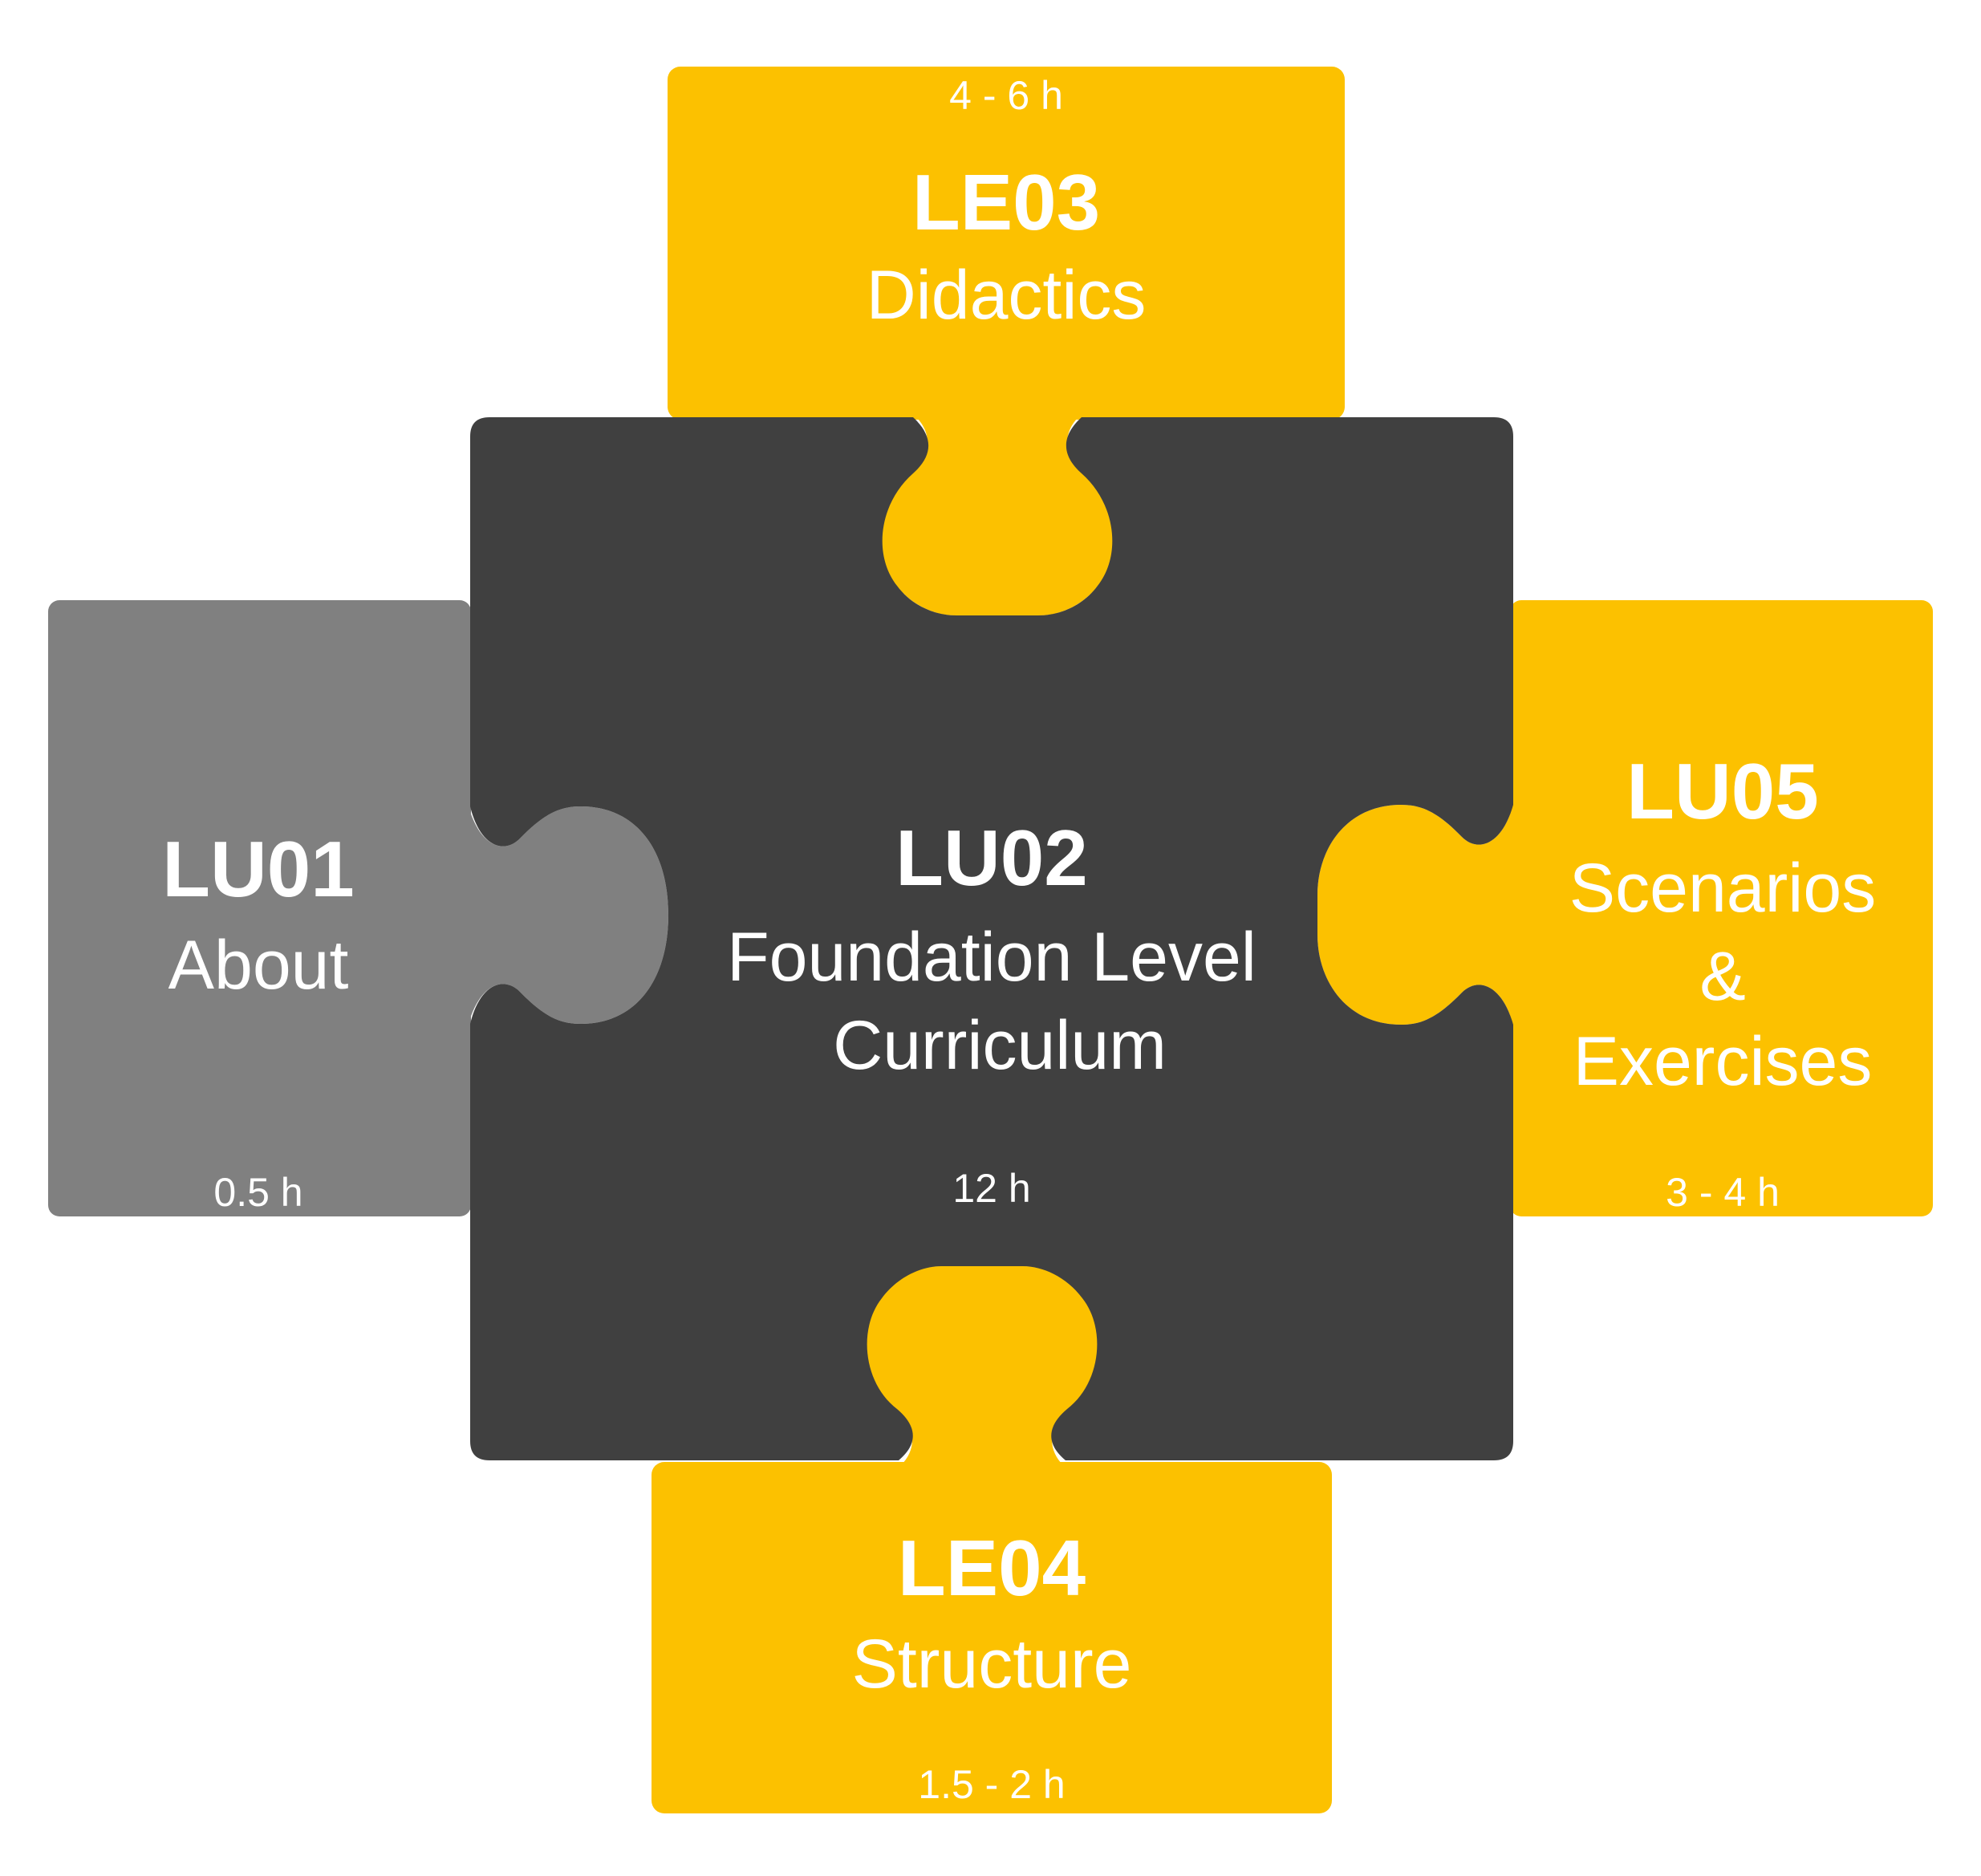  I want to click on lu05-duration: 3 - 4 h, so click(1723, 1192).